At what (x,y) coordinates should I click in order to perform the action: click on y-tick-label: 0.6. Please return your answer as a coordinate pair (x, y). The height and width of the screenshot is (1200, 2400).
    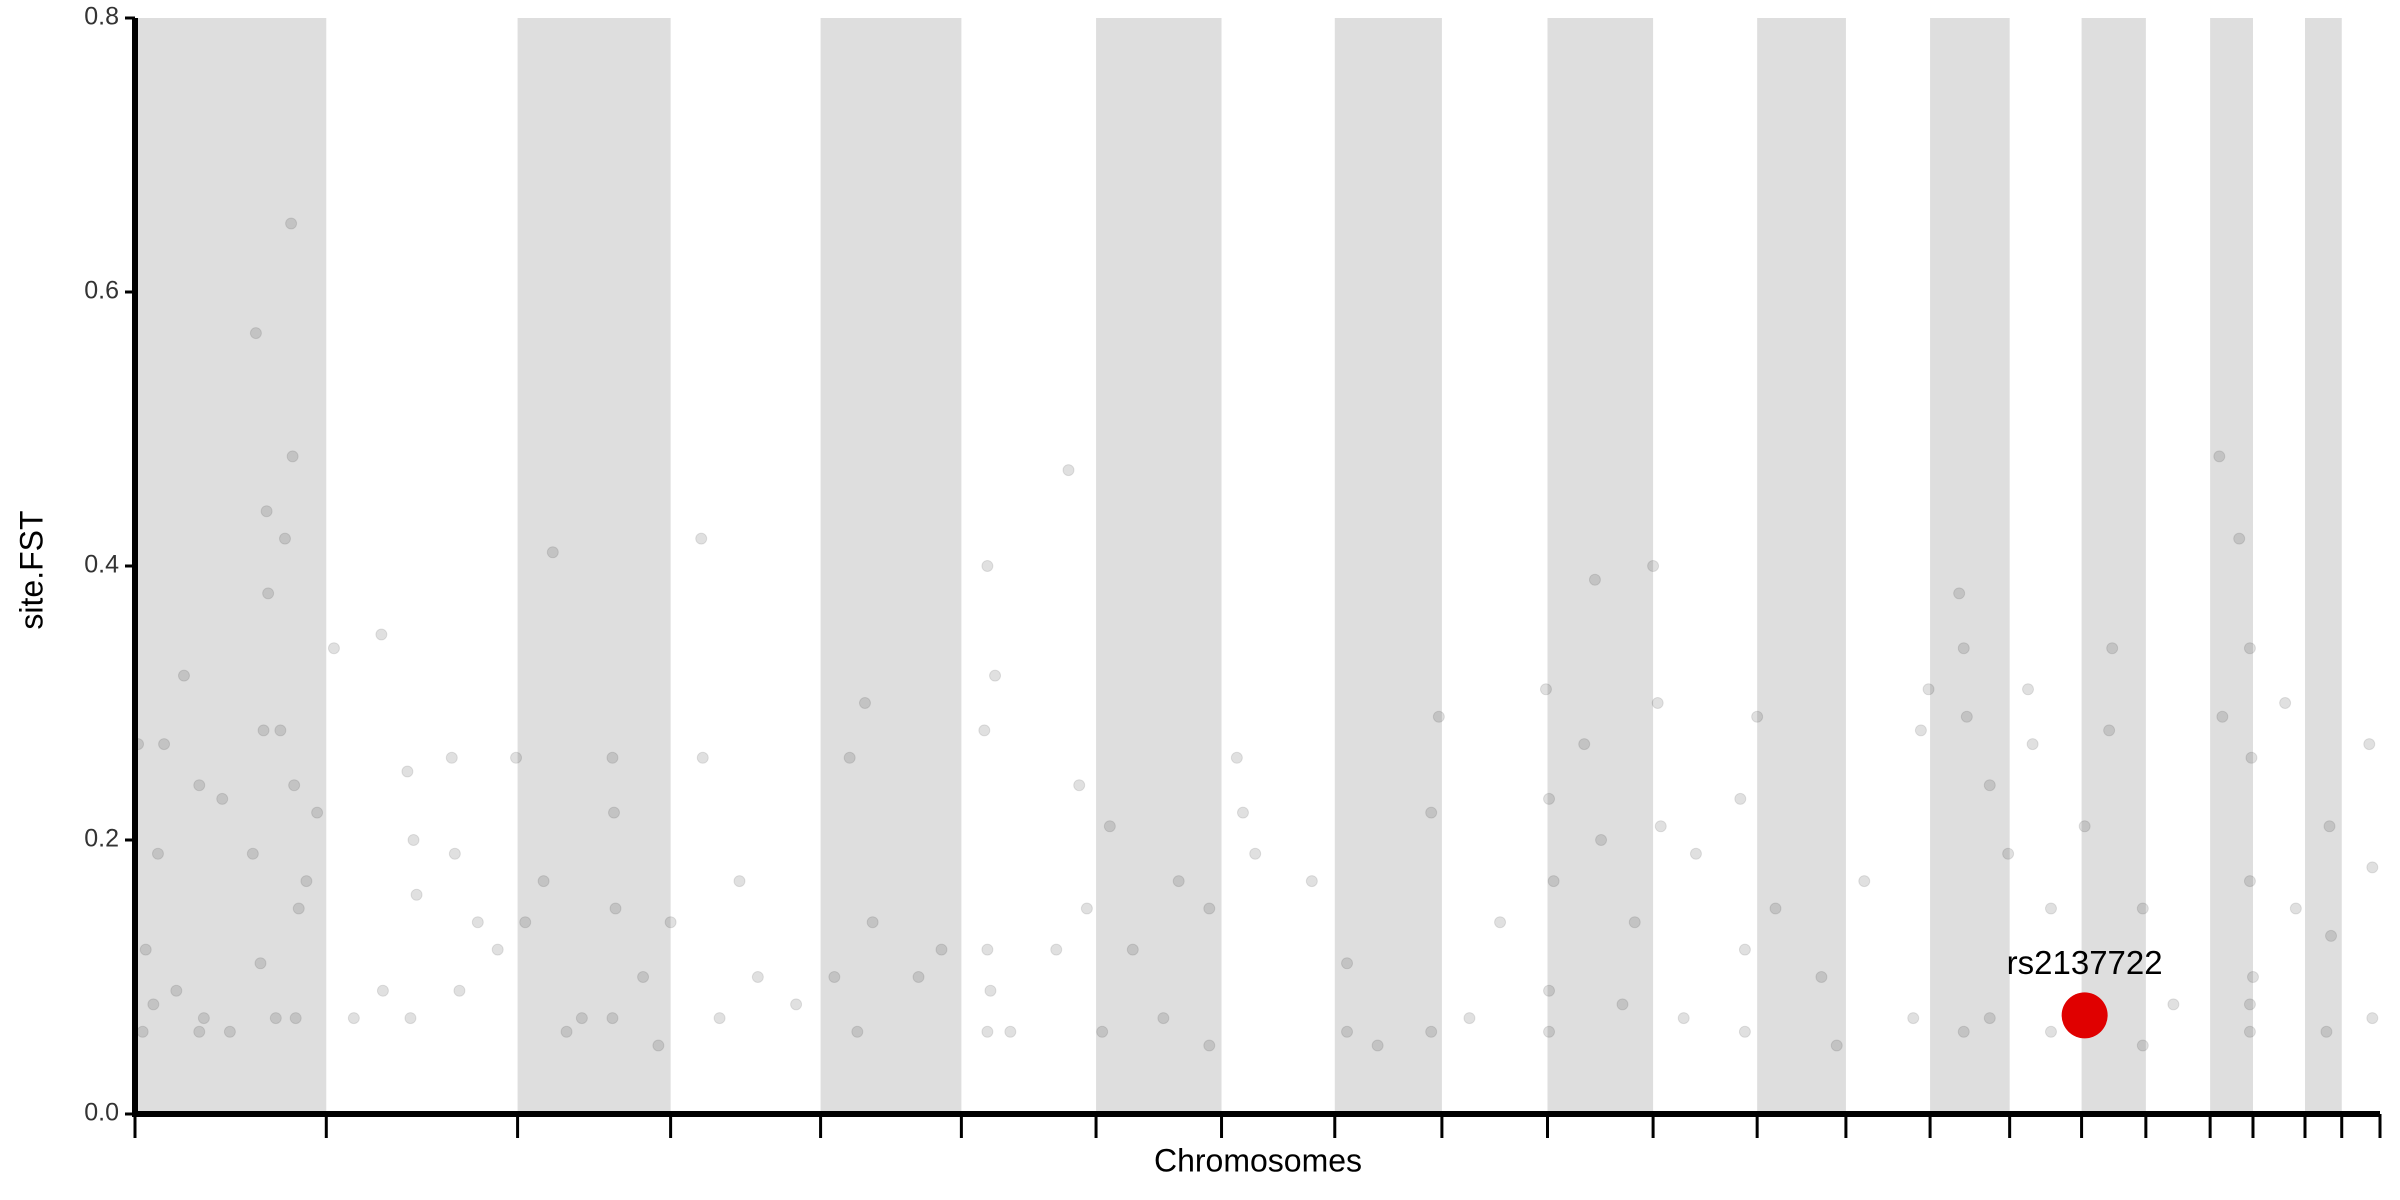
    Looking at the image, I should click on (101, 291).